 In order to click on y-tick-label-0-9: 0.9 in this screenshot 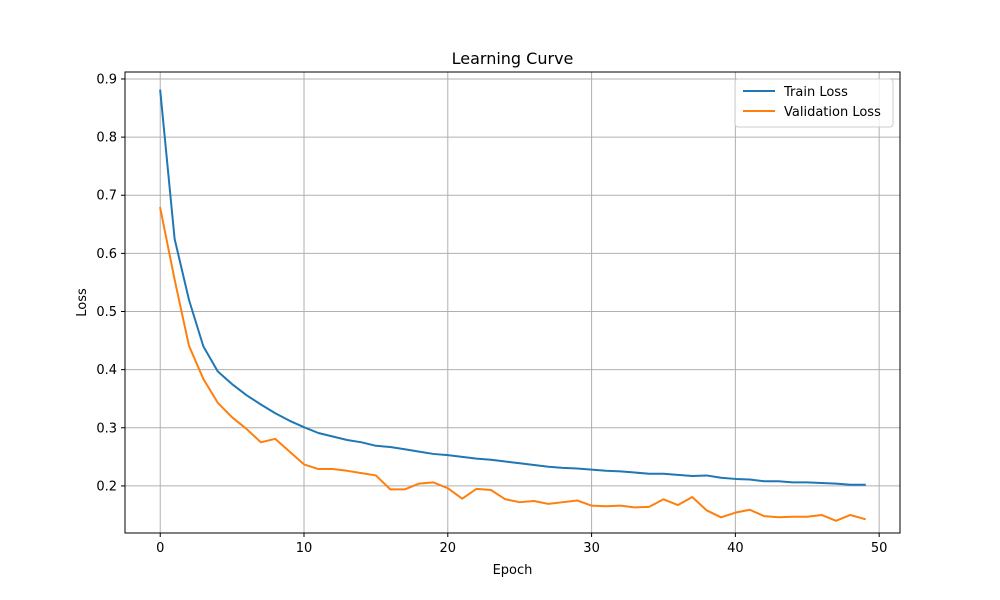, I will do `click(106, 79)`.